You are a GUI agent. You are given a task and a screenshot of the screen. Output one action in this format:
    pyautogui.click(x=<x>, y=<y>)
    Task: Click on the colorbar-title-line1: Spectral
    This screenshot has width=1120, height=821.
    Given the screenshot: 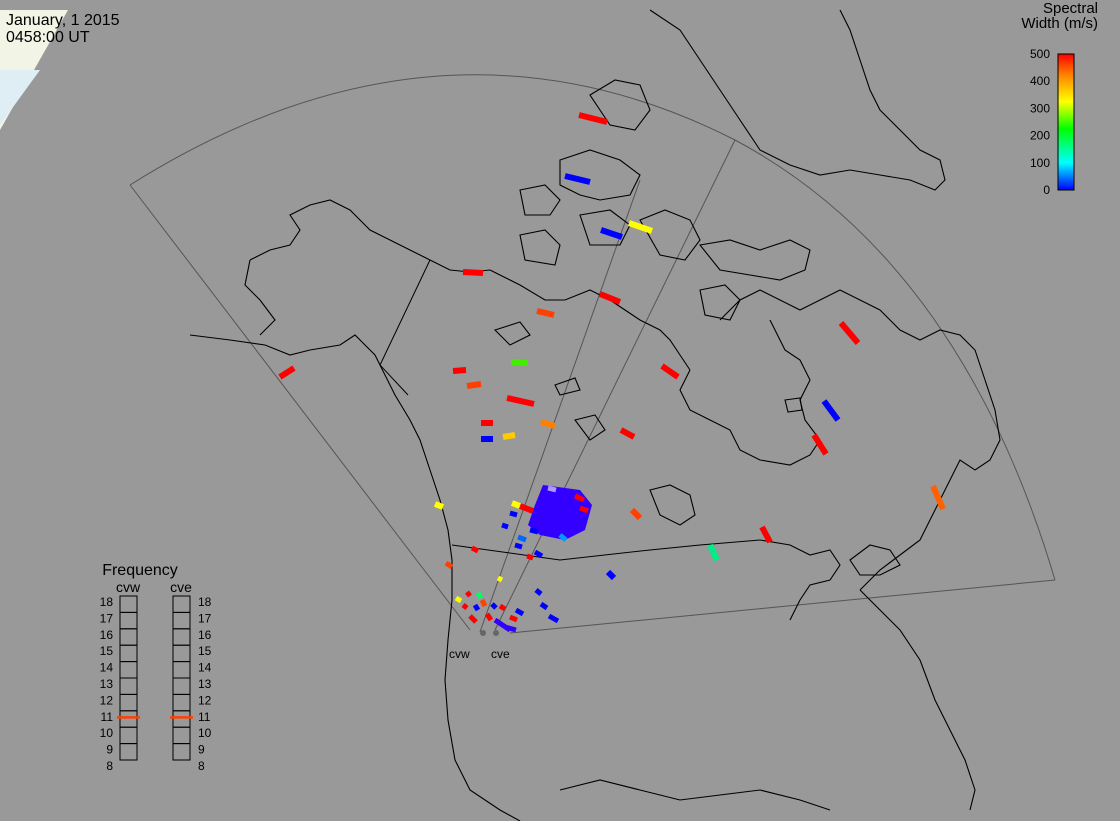 What is the action you would take?
    pyautogui.click(x=1070, y=8)
    